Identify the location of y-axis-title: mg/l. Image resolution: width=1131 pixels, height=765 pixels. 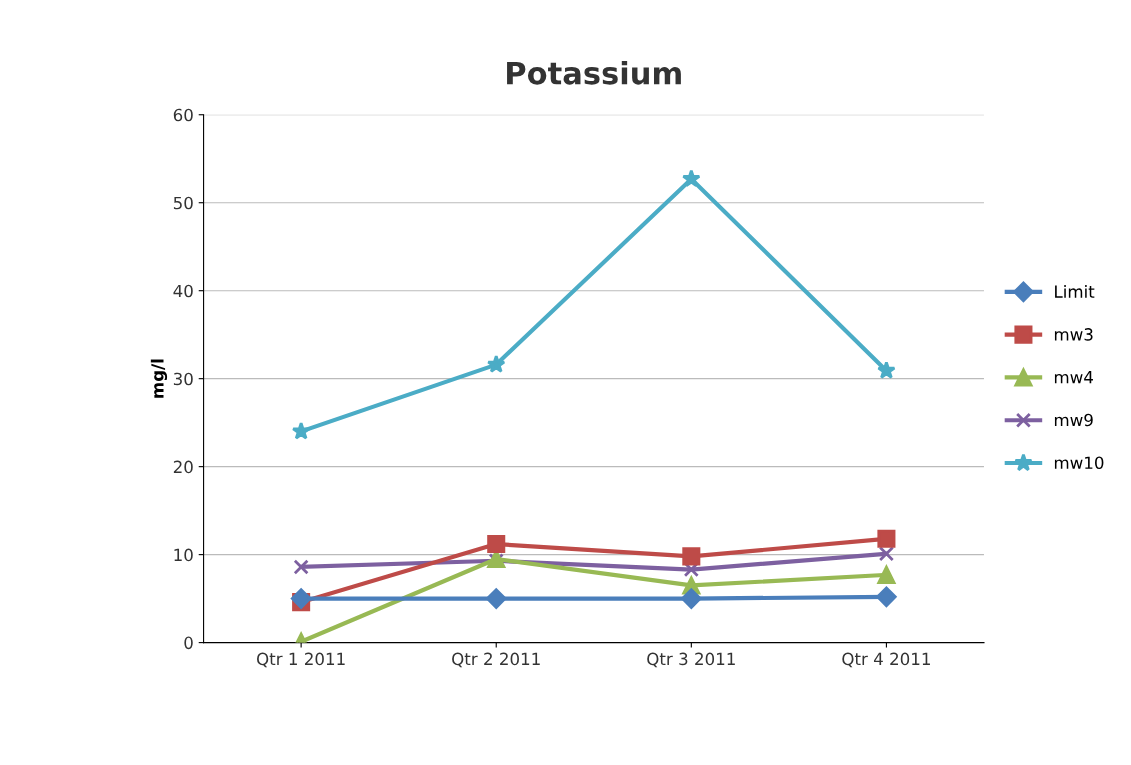
(159, 378).